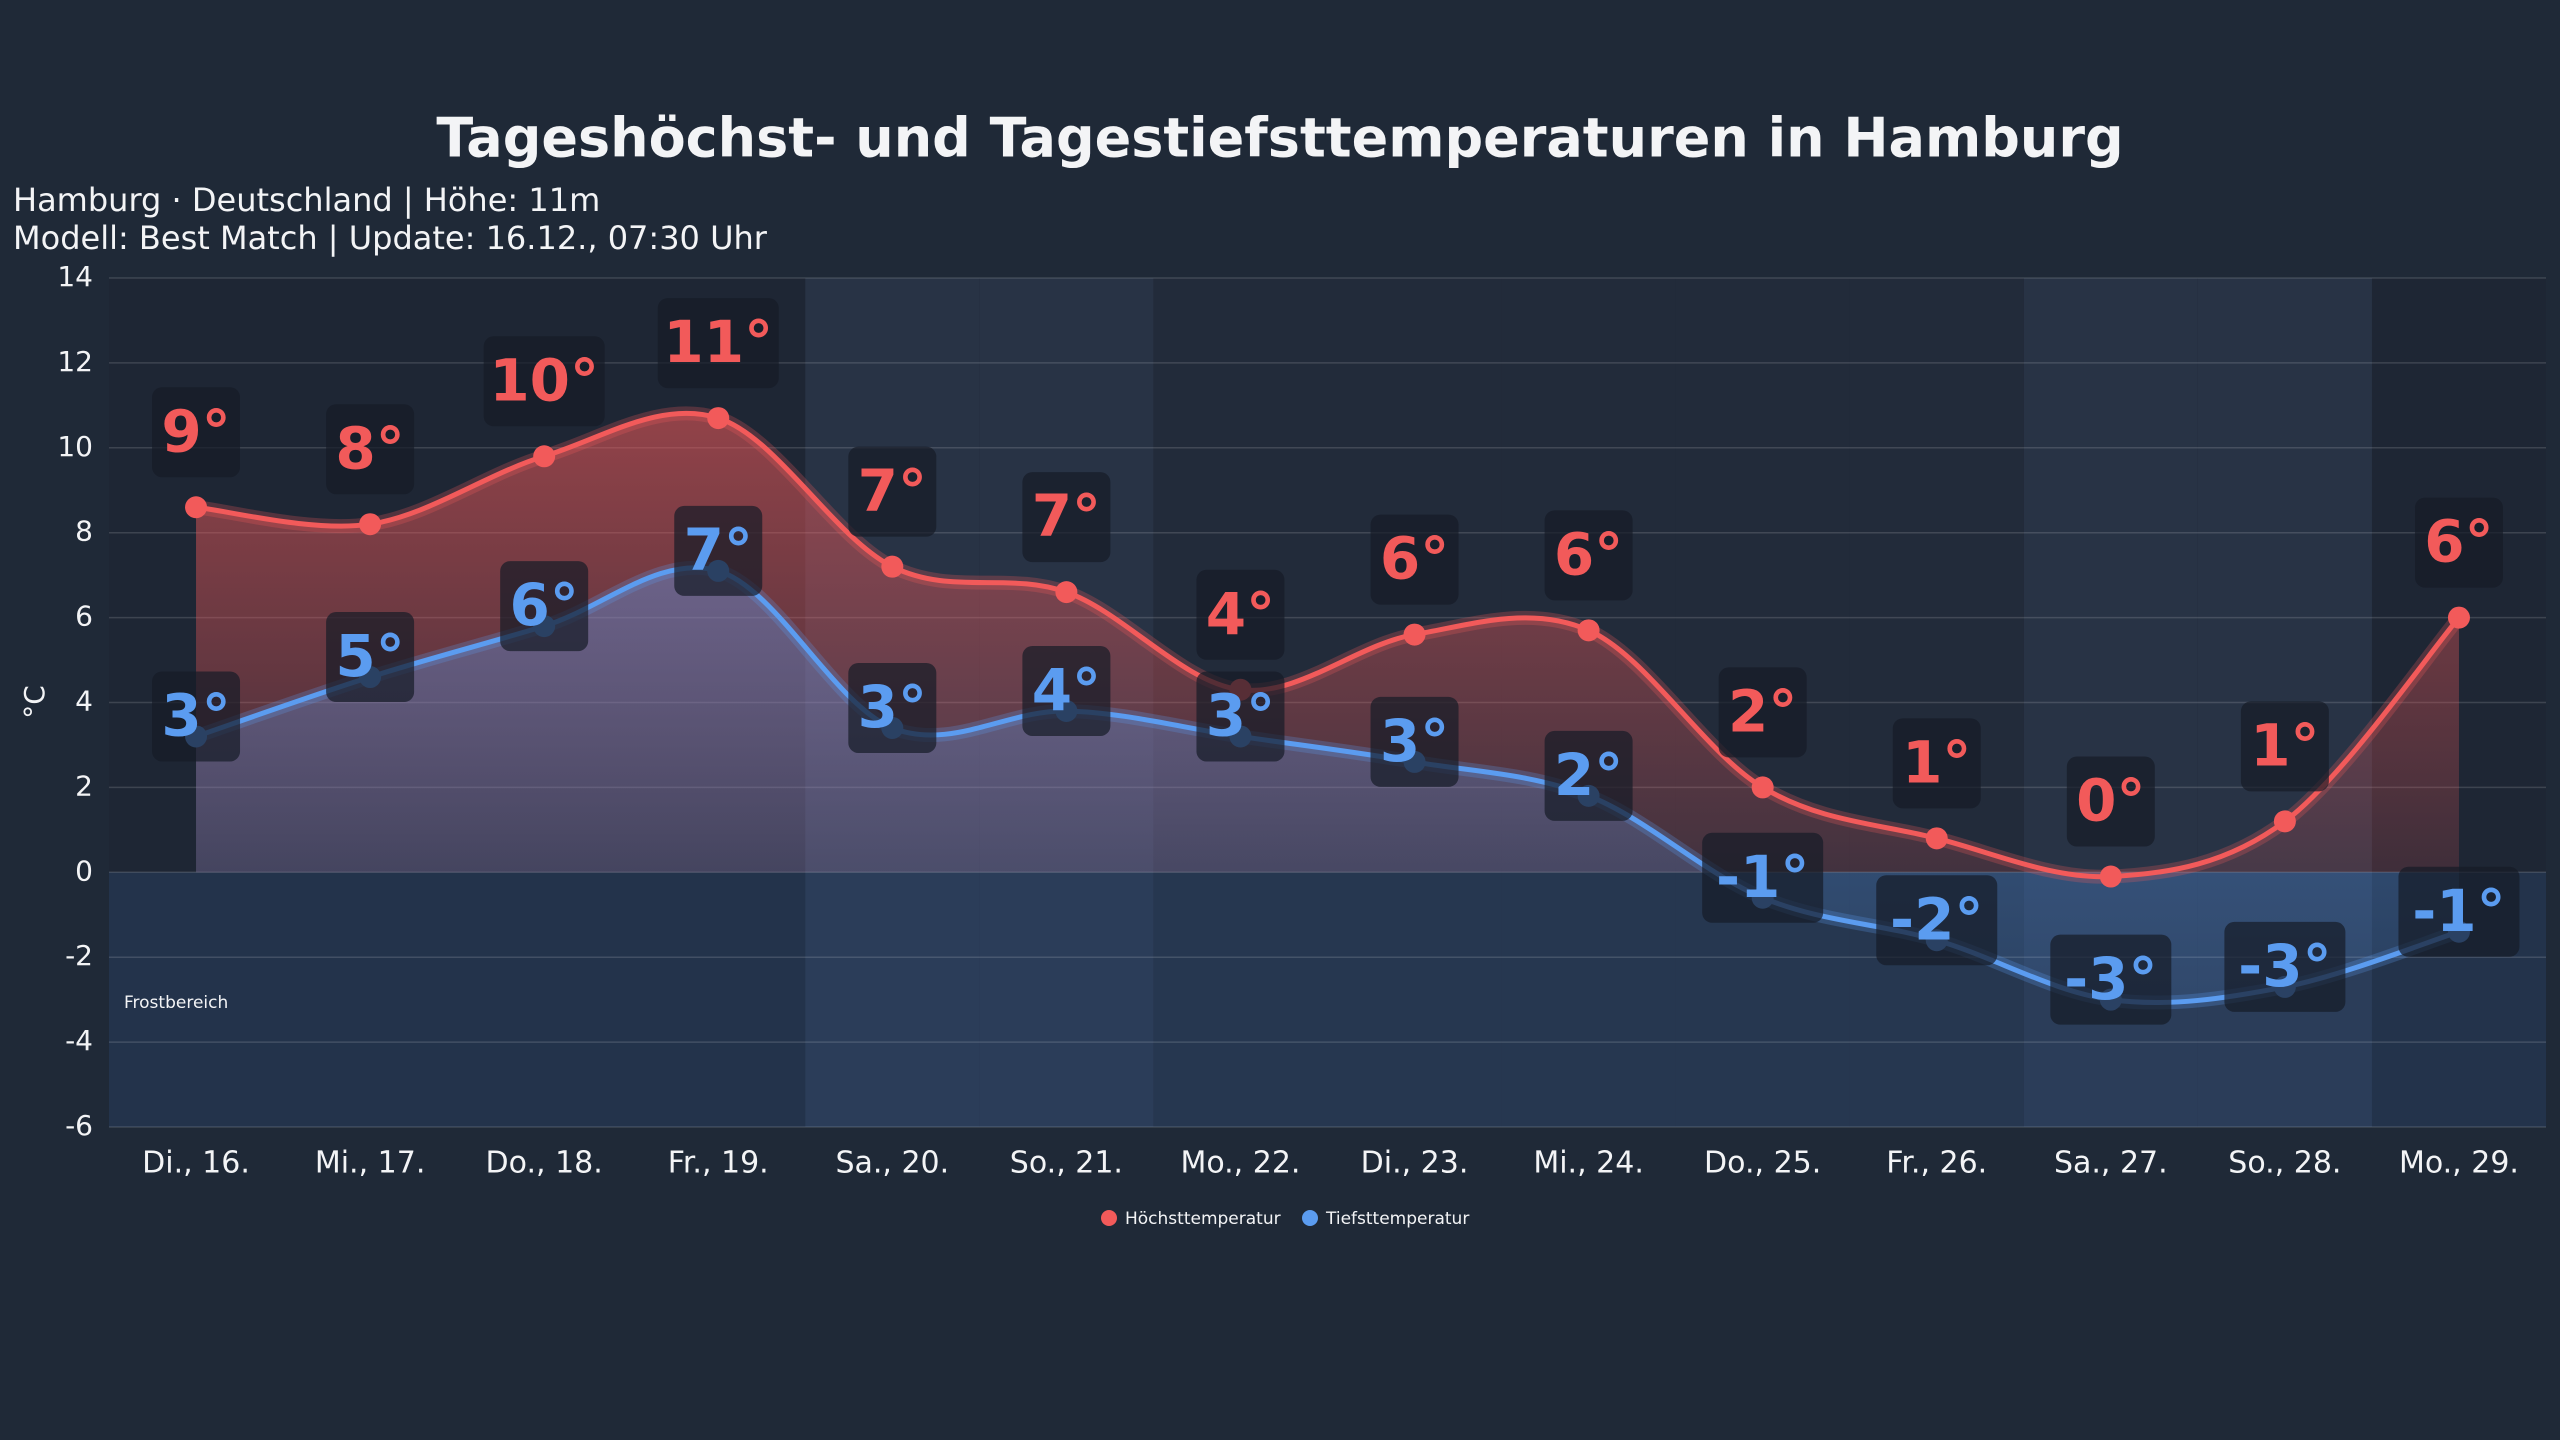 Image resolution: width=2560 pixels, height=1440 pixels. What do you see at coordinates (544, 1163) in the screenshot?
I see `x-tick-label: Do., 18.` at bounding box center [544, 1163].